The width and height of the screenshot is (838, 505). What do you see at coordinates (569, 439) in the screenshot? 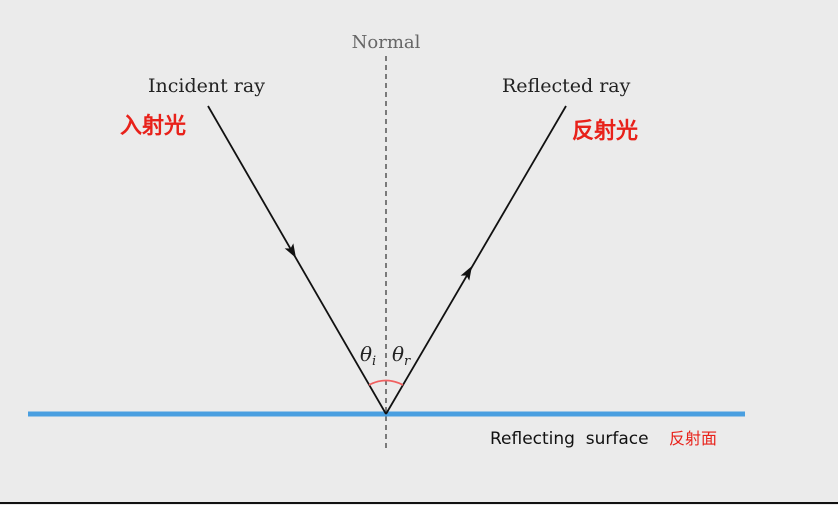
I see `surface-label: Reflecting surface` at bounding box center [569, 439].